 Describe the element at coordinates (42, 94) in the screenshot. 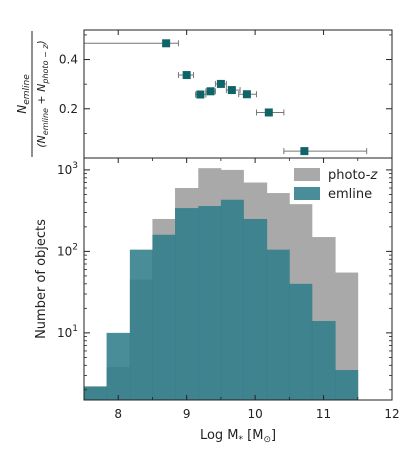

I see `fraction-denominator: (Nemline + Nphoto − z)` at that location.